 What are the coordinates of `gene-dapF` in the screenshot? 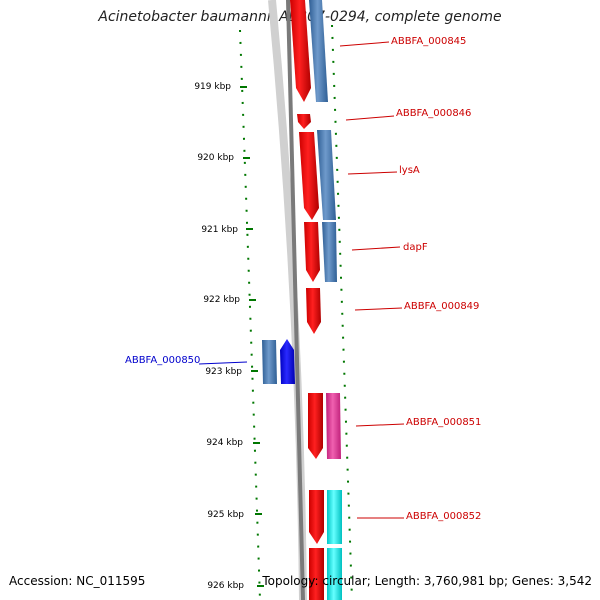 It's located at (320, 252).